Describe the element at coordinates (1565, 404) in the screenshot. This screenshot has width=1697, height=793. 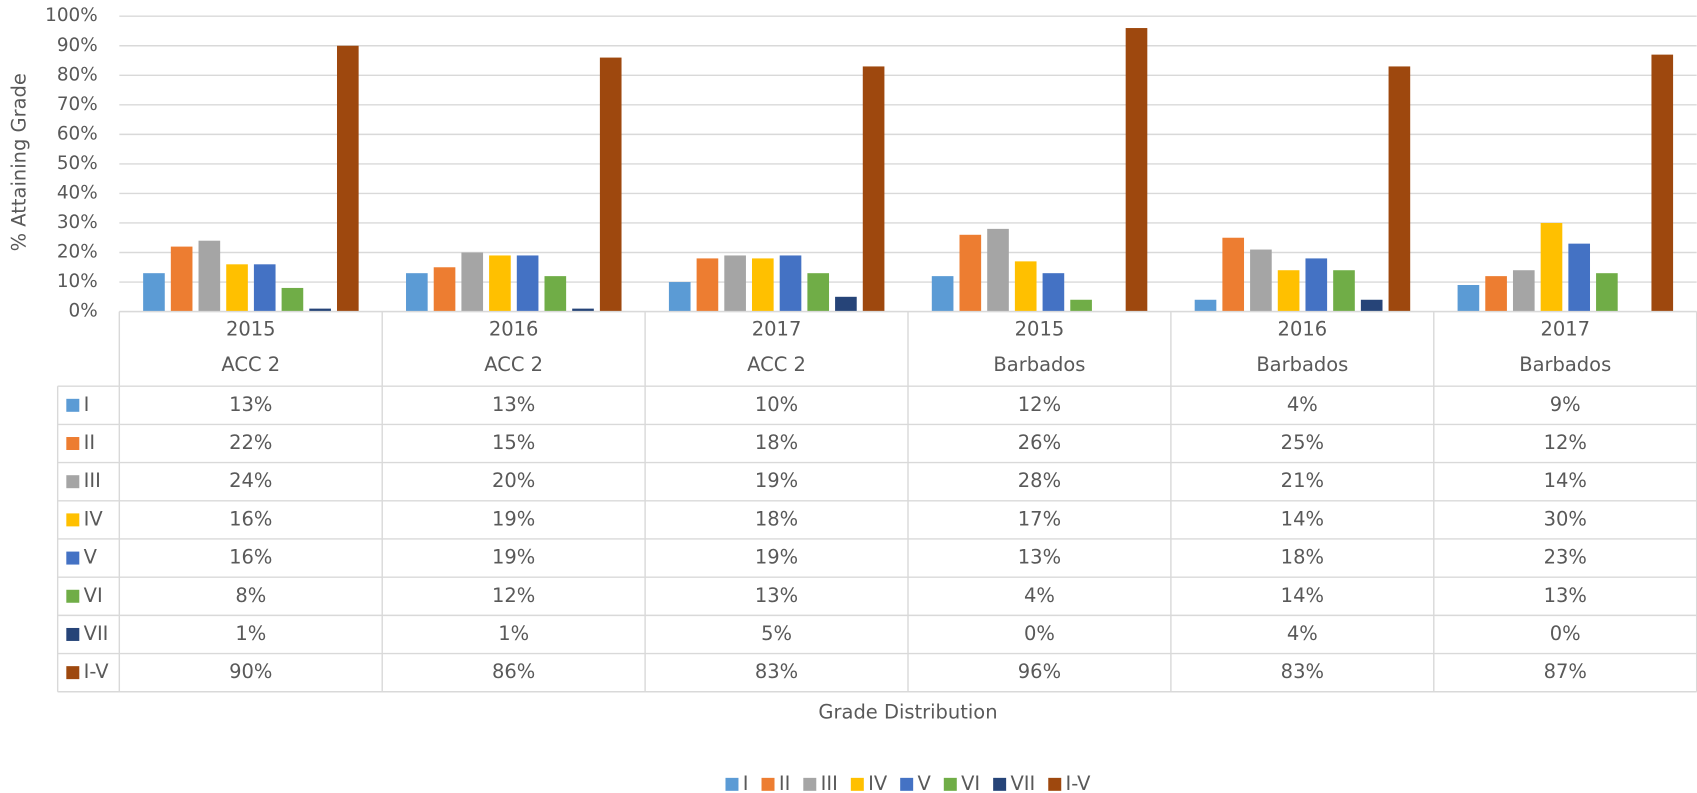
I see `table-cell: 9%` at that location.